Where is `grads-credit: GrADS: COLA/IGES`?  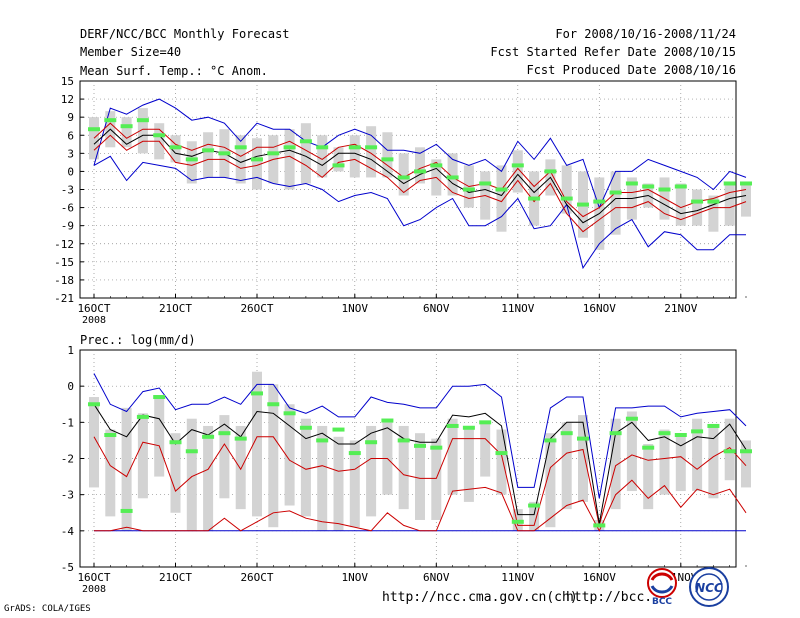
grads-credit: GrADS: COLA/IGES is located at coordinates (47, 609).